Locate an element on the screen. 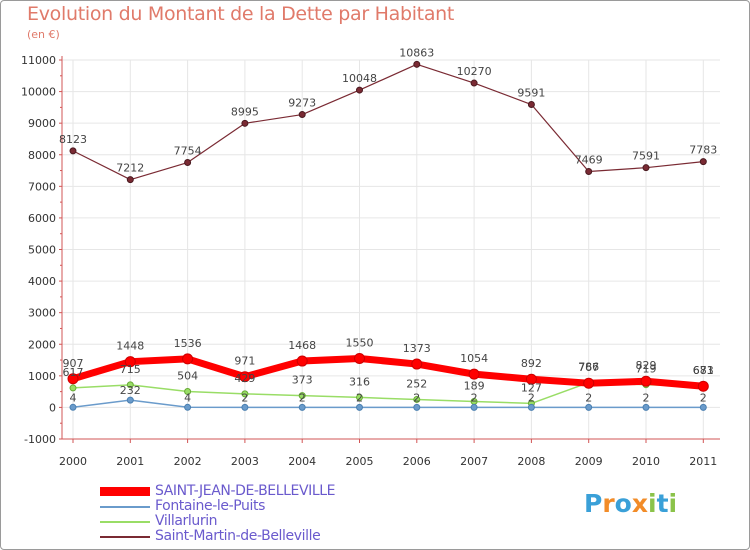 This screenshot has height=550, width=750. data-label-villarlurin: 617 is located at coordinates (73, 372).